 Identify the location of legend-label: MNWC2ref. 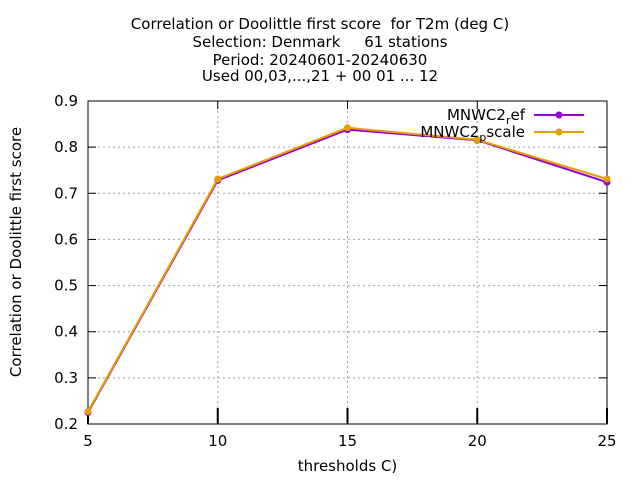
(486, 116).